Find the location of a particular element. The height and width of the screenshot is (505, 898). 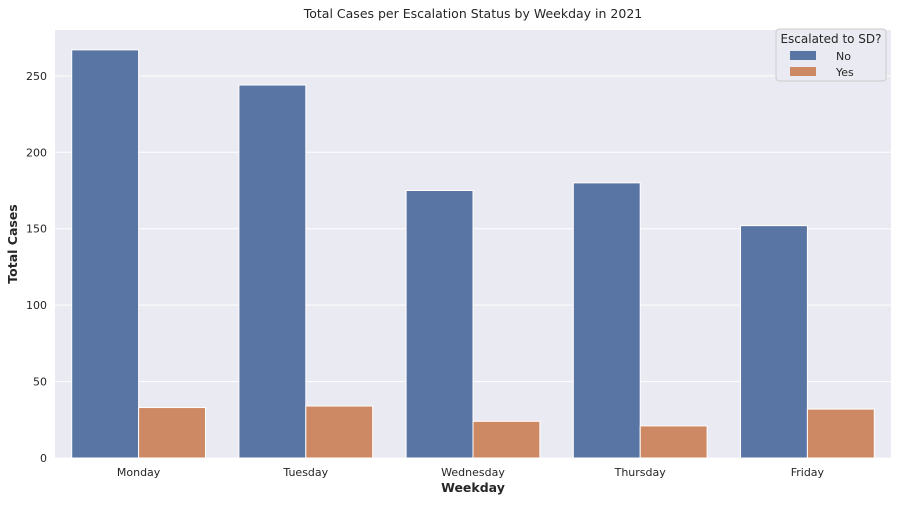

bar-no-tuesday is located at coordinates (272, 271).